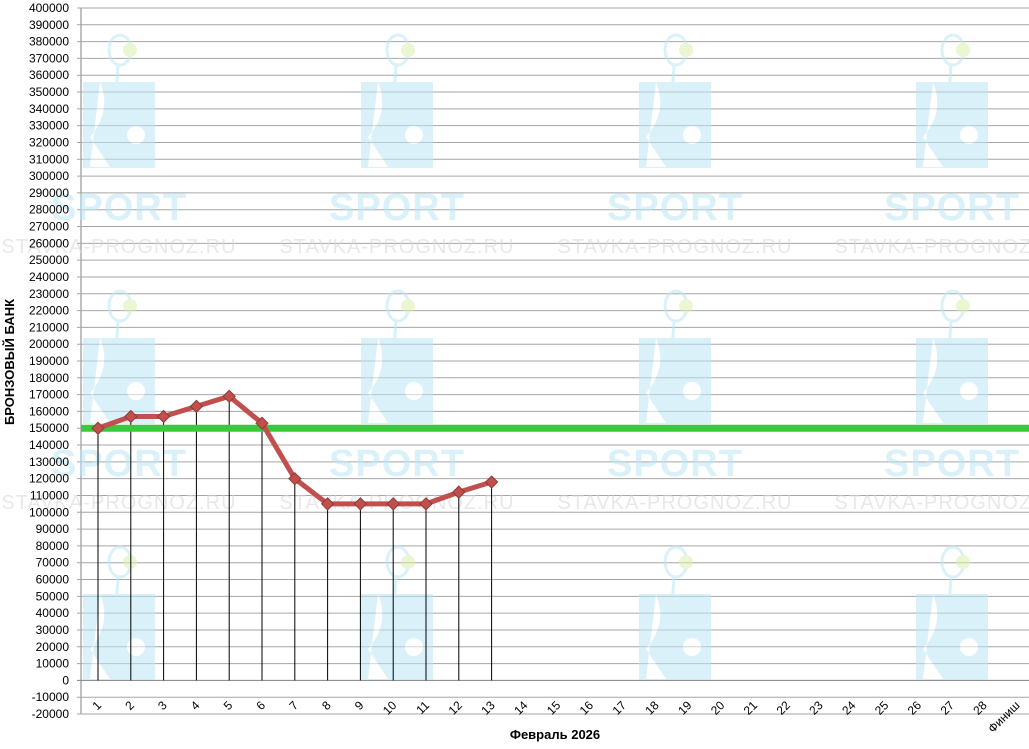  What do you see at coordinates (49, 126) in the screenshot?
I see `y-tick-label: 330000` at bounding box center [49, 126].